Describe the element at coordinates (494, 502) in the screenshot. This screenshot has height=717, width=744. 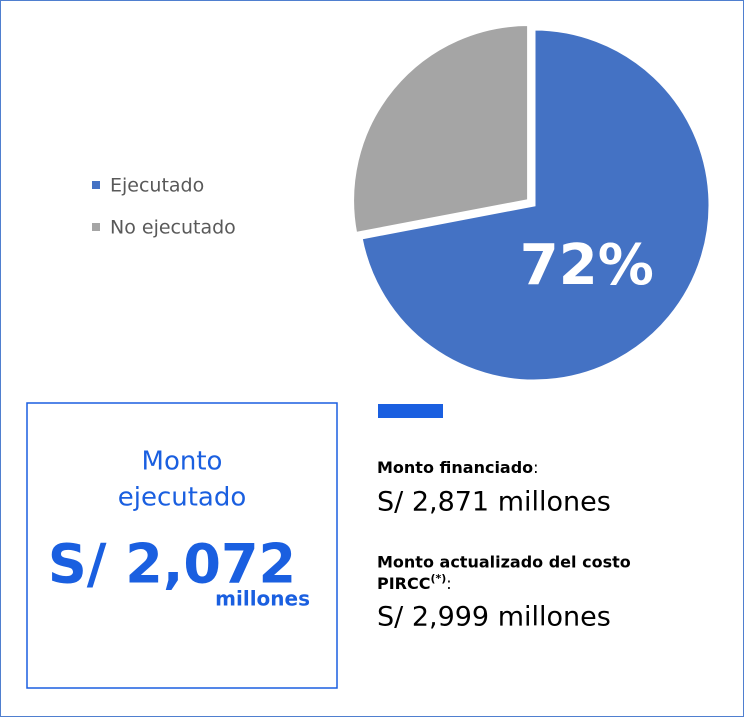
I see `detail-value: S/ 2,871 millones` at that location.